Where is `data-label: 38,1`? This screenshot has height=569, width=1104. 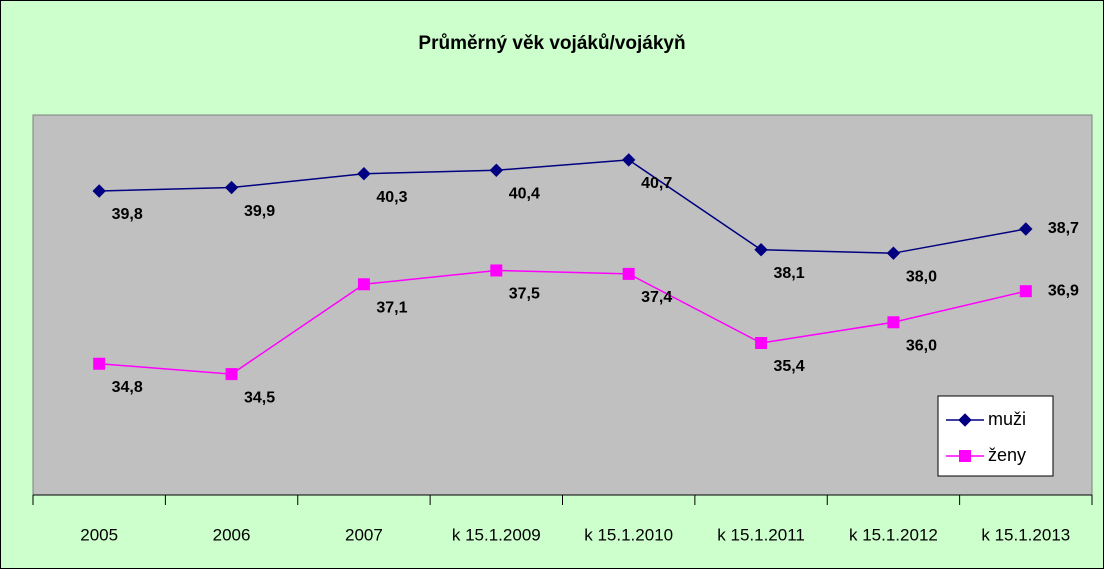
data-label: 38,1 is located at coordinates (788, 273).